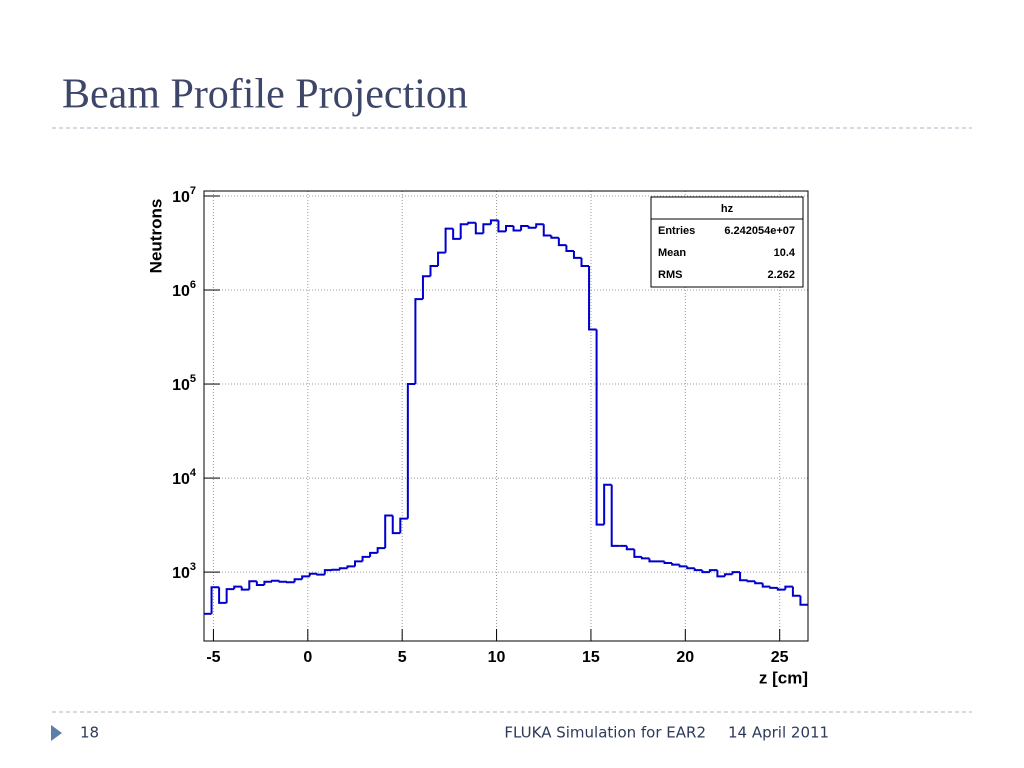  Describe the element at coordinates (727, 242) in the screenshot. I see `stats-box` at that location.